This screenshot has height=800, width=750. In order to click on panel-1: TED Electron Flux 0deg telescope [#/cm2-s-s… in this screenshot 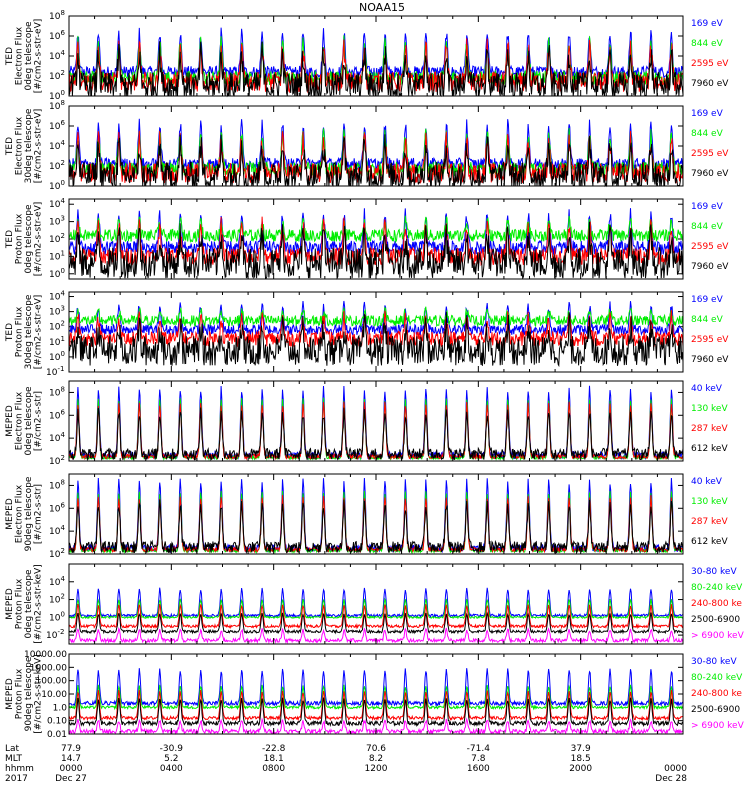, I will do `click(367, 55)`.